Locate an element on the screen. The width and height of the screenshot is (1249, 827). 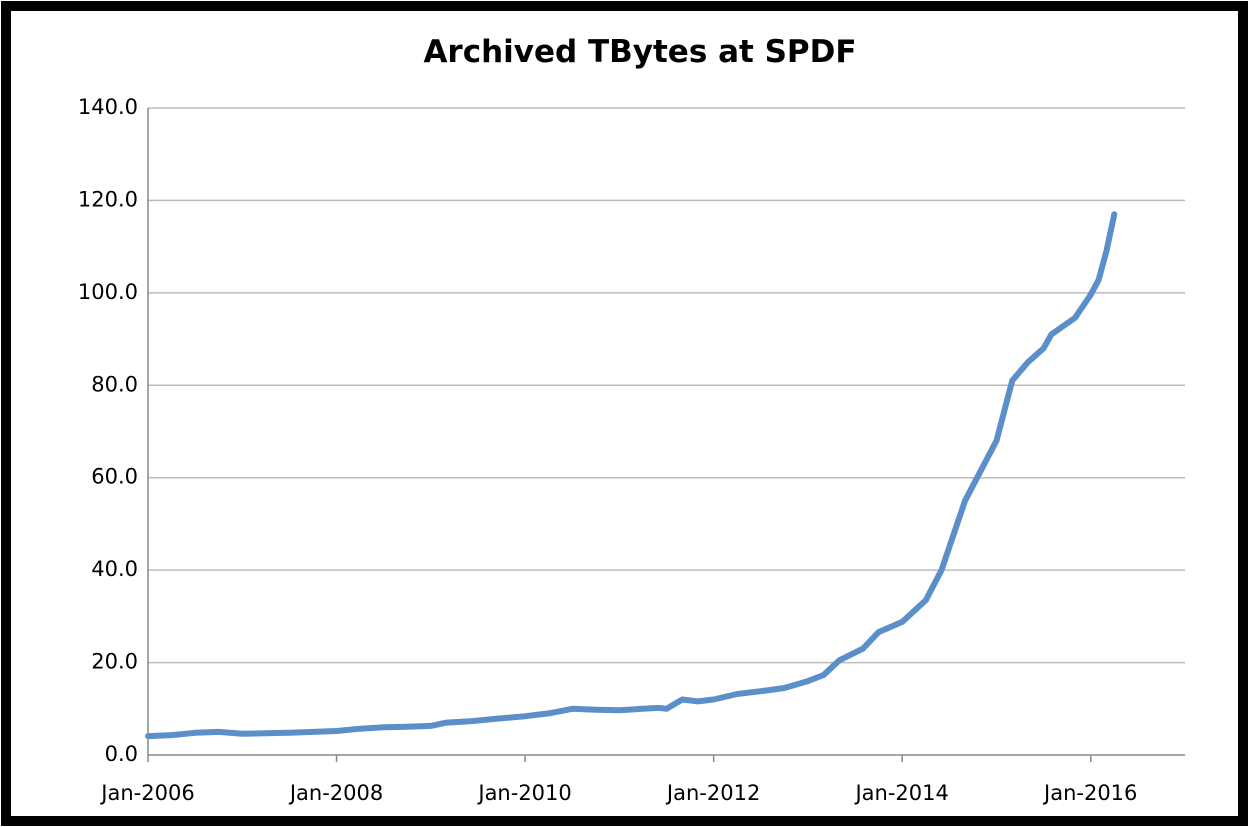
y-tick-label: 20.0 is located at coordinates (114, 662).